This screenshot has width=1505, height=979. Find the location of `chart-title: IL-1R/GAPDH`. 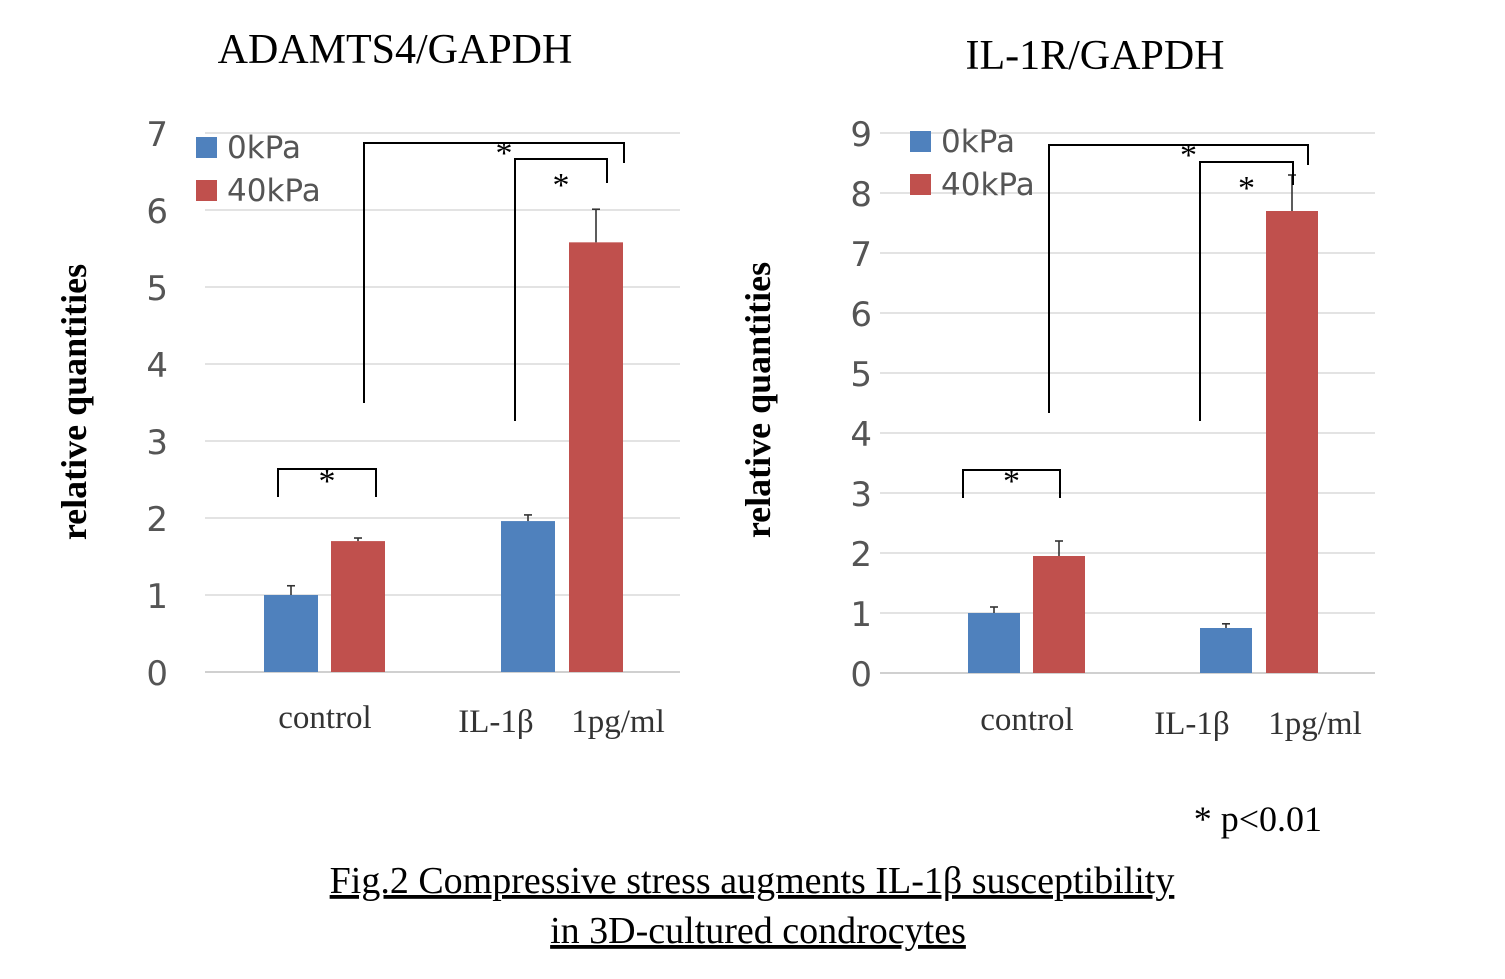

chart-title: IL-1R/GAPDH is located at coordinates (1095, 56).